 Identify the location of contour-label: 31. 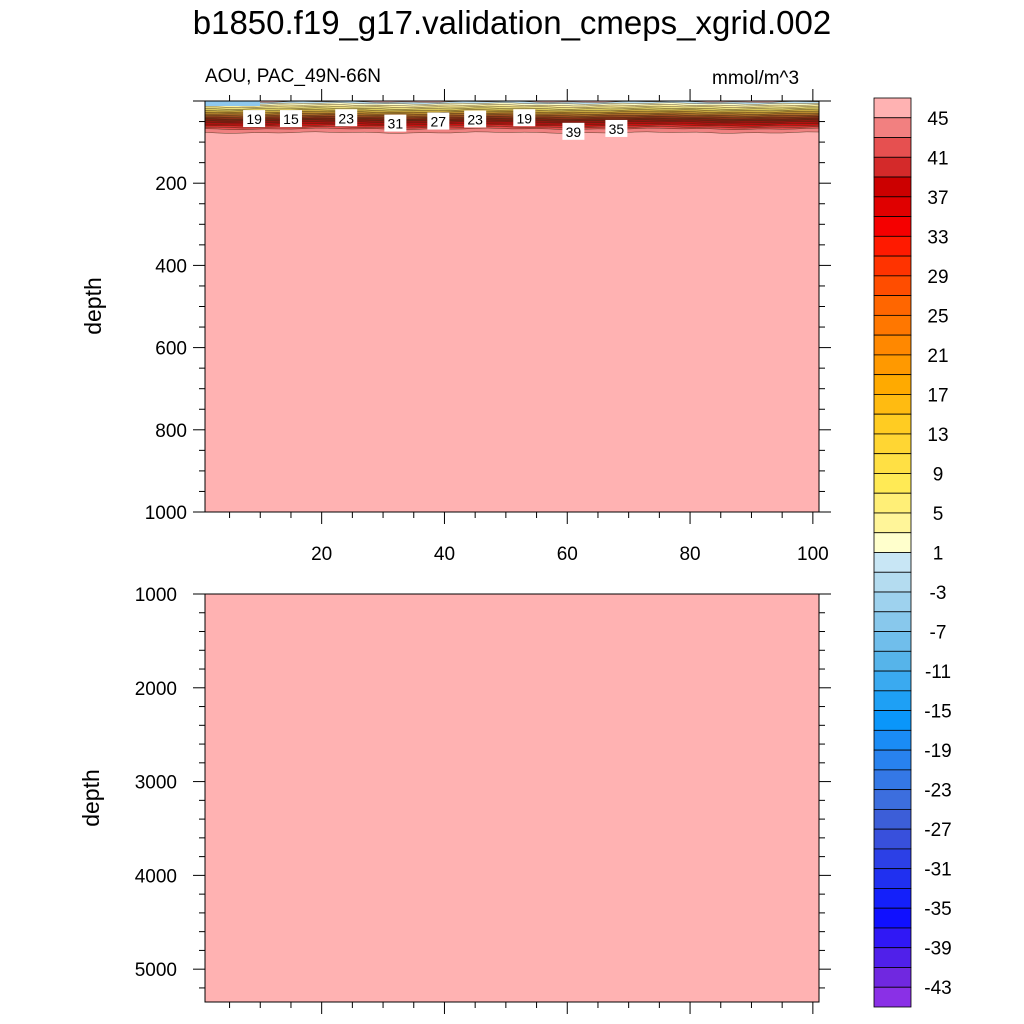
(396, 124).